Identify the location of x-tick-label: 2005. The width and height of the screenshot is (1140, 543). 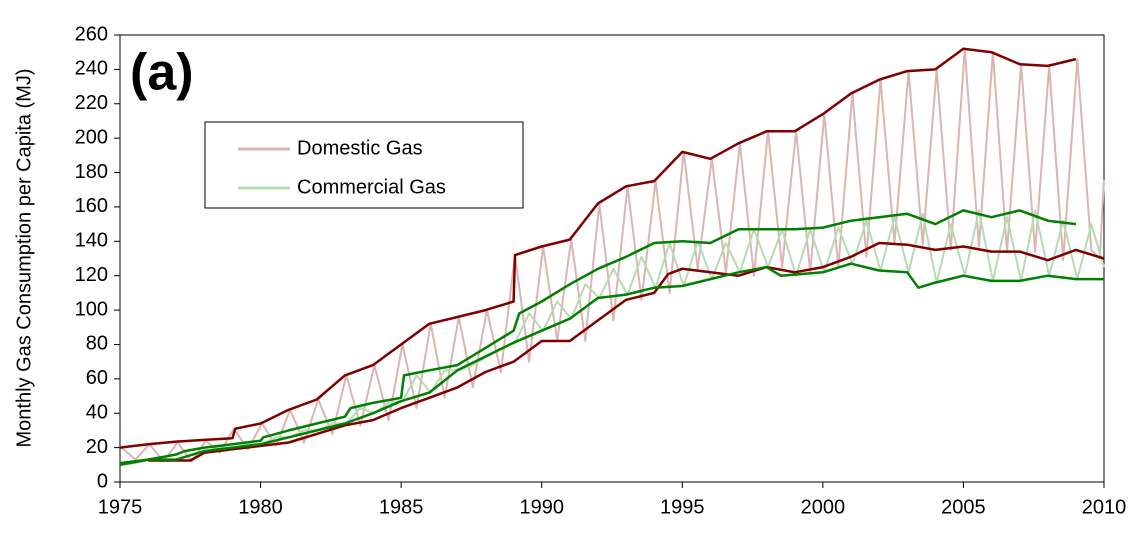
(963, 507).